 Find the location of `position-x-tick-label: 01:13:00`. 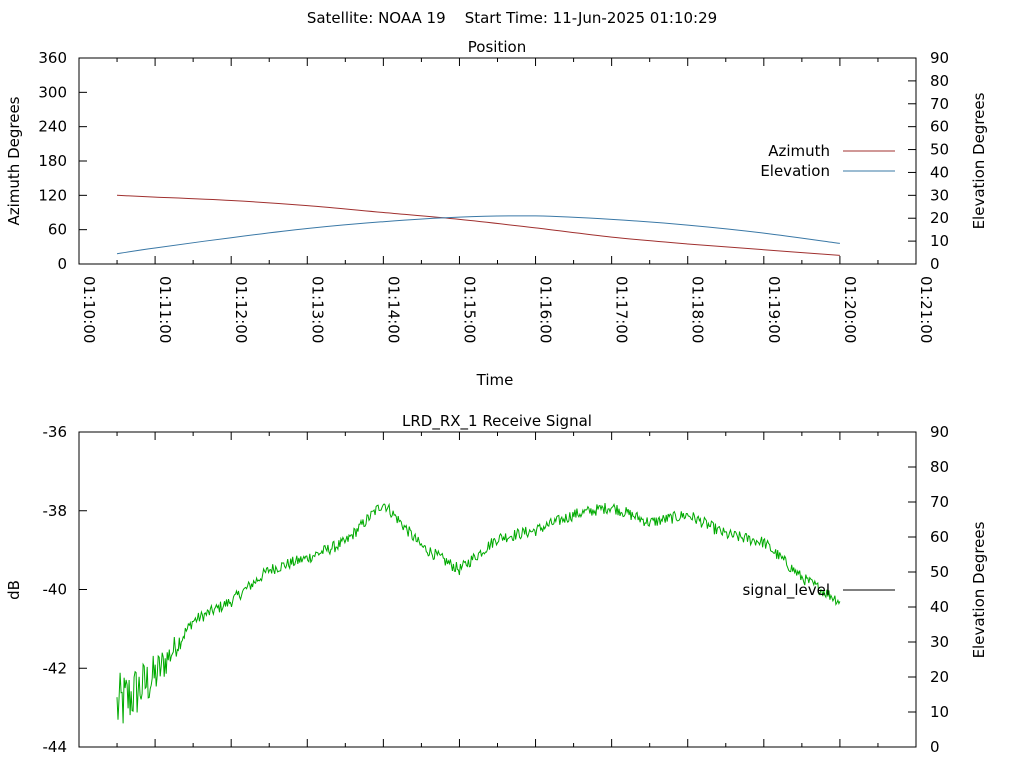

position-x-tick-label: 01:13:00 is located at coordinates (317, 309).